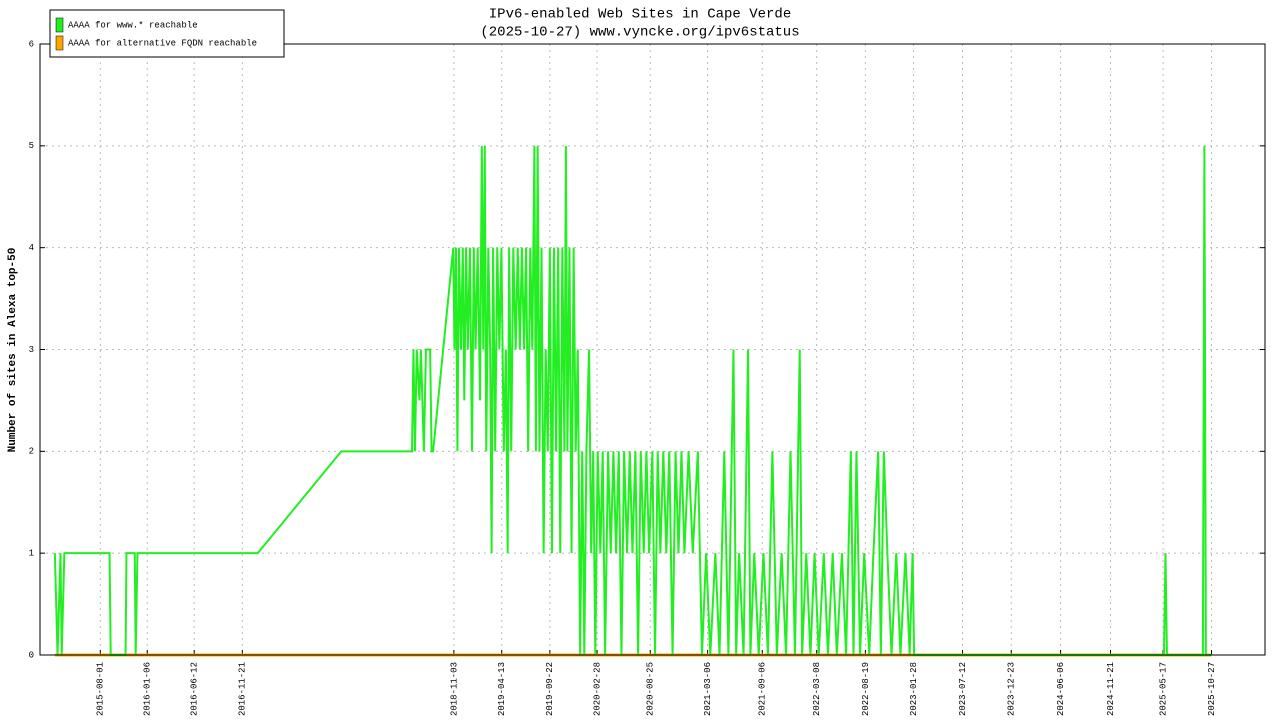 The image size is (1280, 720). What do you see at coordinates (148, 689) in the screenshot?
I see `x-tick-label: 2016-01-06` at bounding box center [148, 689].